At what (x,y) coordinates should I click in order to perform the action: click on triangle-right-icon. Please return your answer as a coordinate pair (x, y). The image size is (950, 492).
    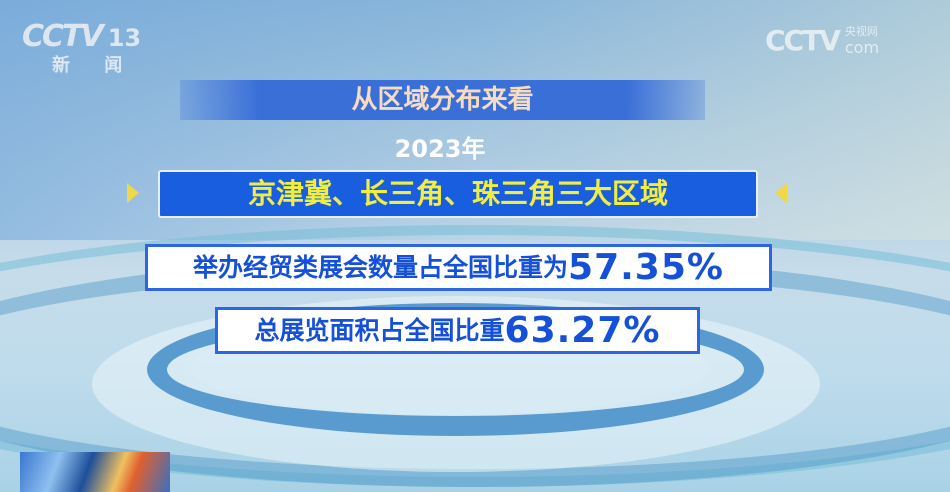
    Looking at the image, I should click on (133, 193).